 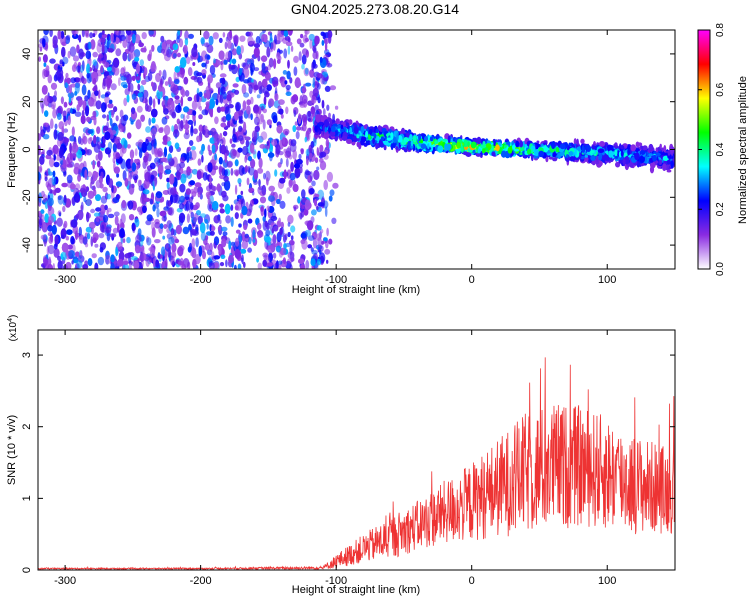 What do you see at coordinates (712, 149) in the screenshot?
I see `colorbar-ticks: 0.00.20.40.60.8` at bounding box center [712, 149].